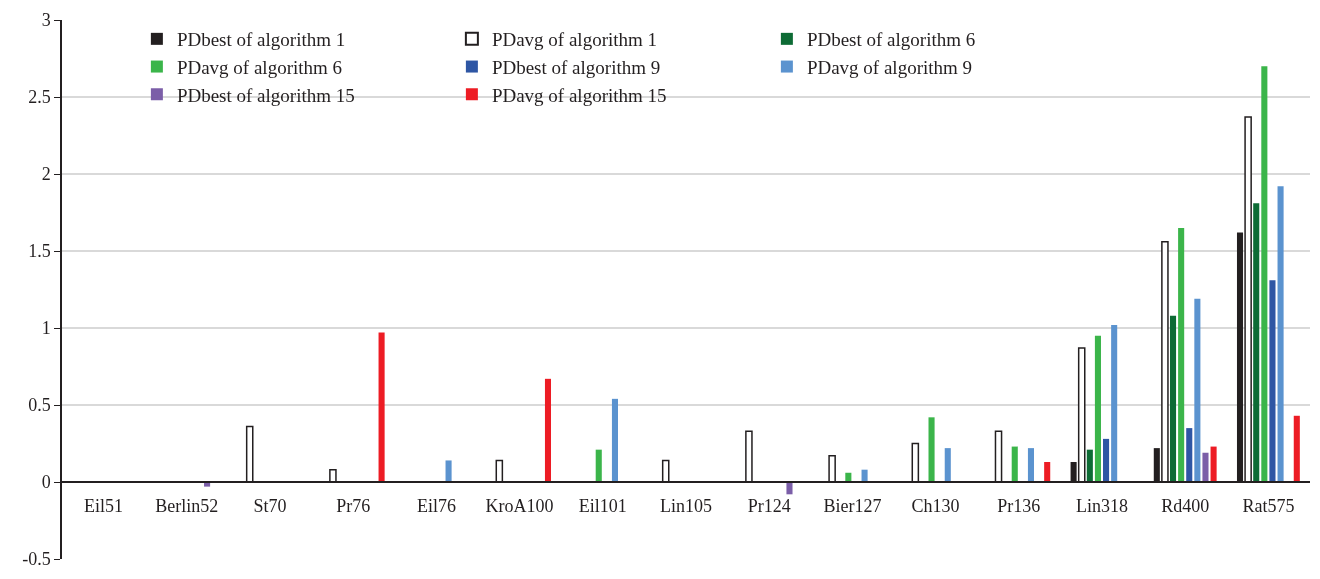  What do you see at coordinates (187, 506) in the screenshot?
I see `x-tick-label: Berlin52` at bounding box center [187, 506].